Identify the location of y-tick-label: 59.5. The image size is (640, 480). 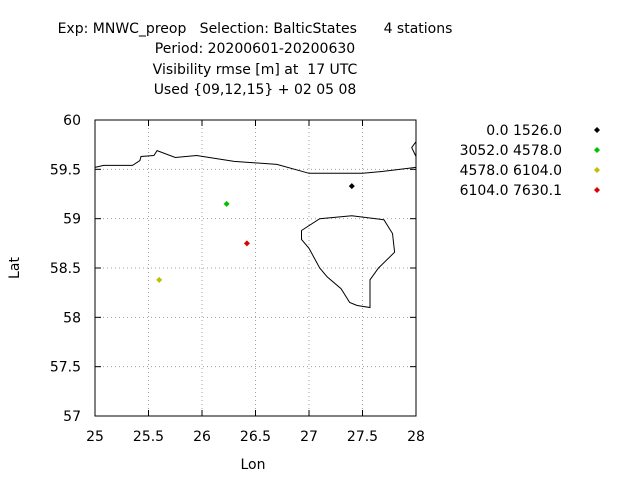
(65, 170).